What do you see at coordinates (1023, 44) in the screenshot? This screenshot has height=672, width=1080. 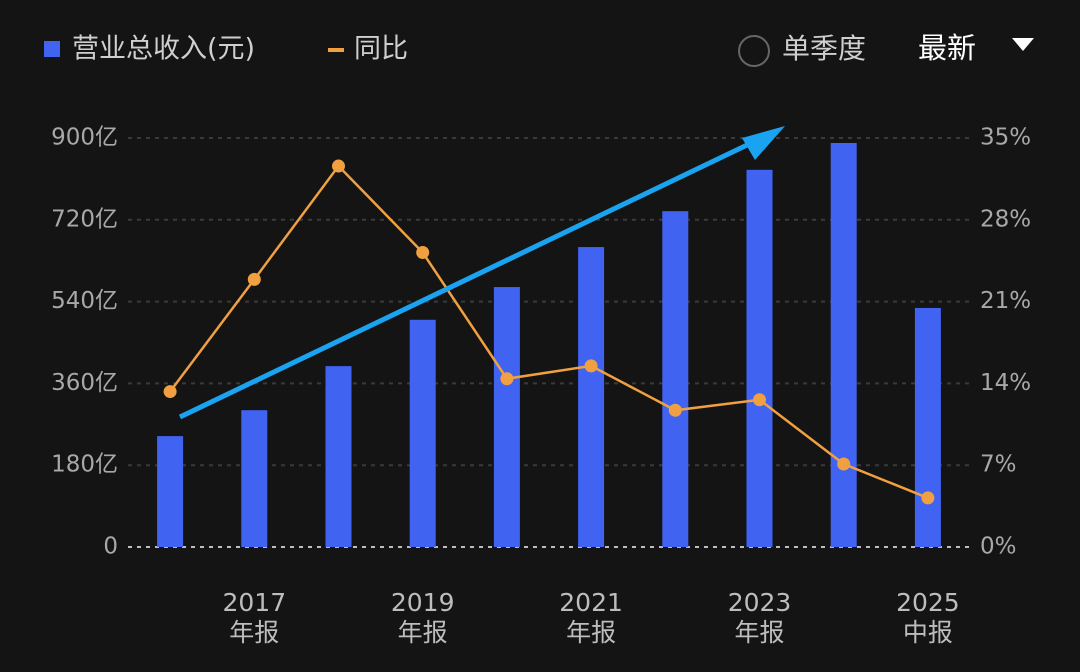 I see `dropdown-arrow` at bounding box center [1023, 44].